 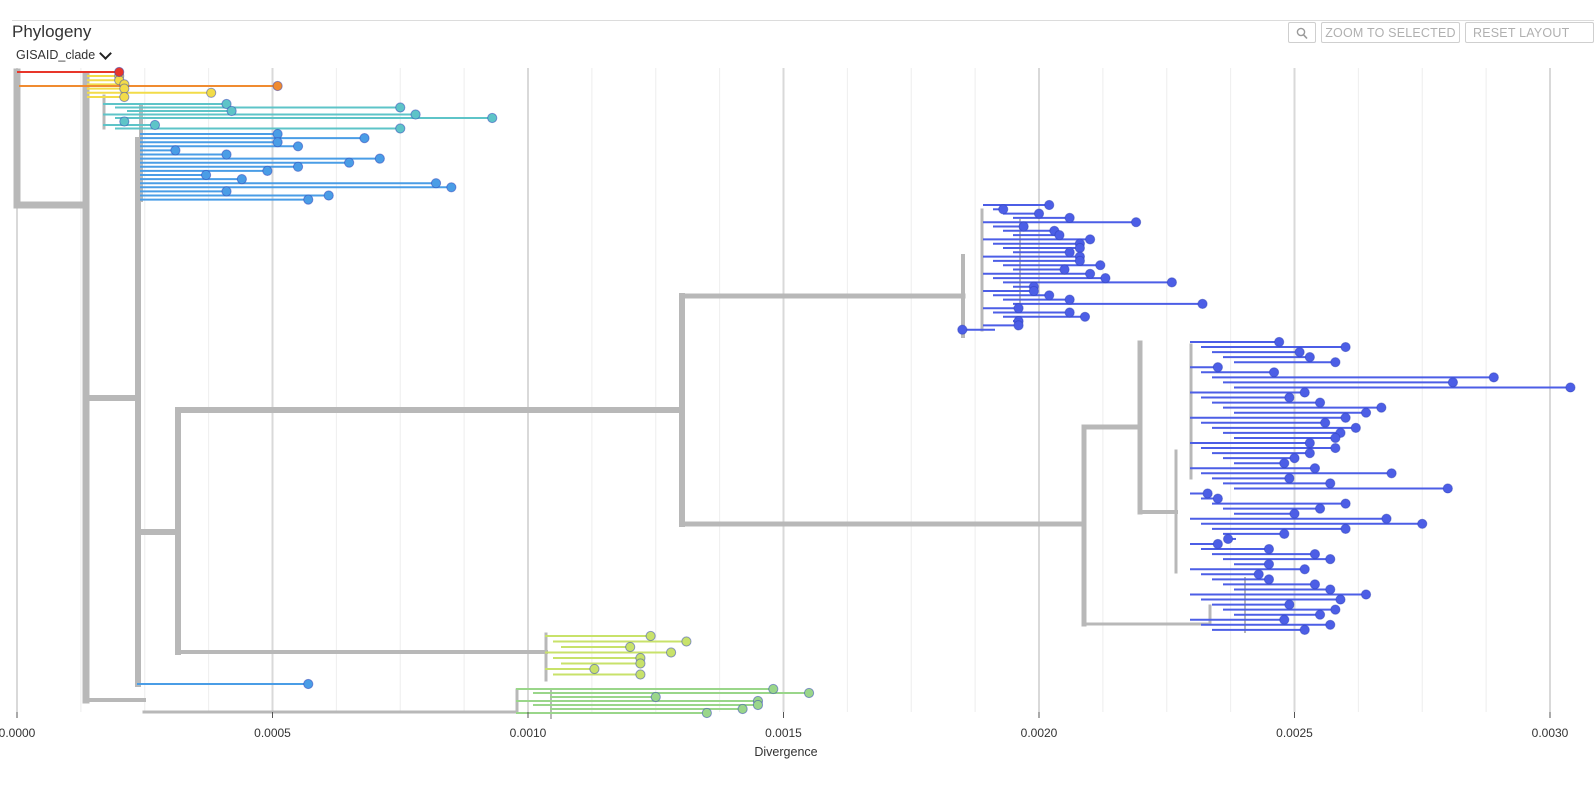 What do you see at coordinates (1302, 32) in the screenshot?
I see `zoom-icon-button` at bounding box center [1302, 32].